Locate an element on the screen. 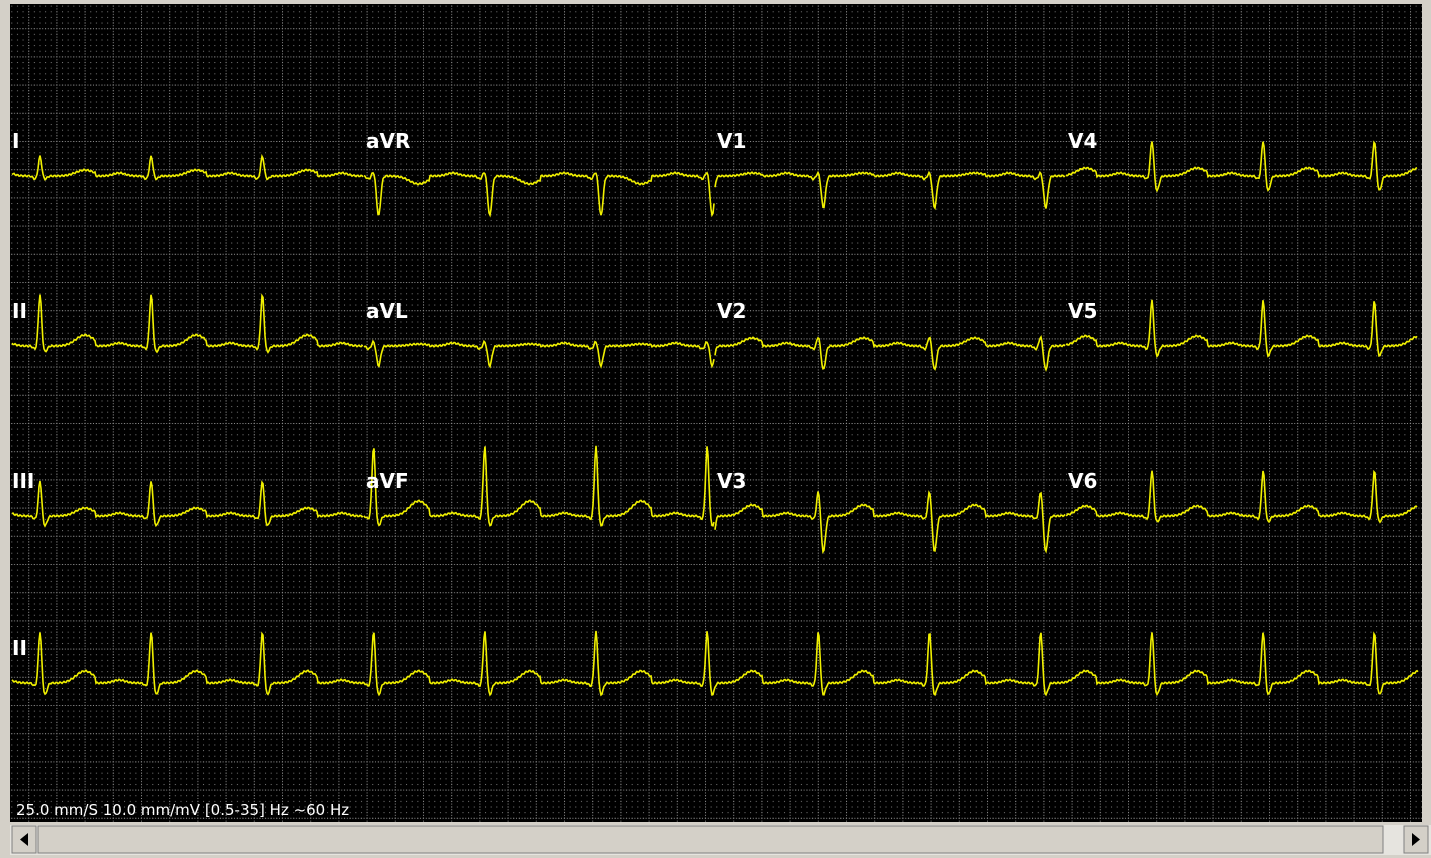 This screenshot has width=1431, height=858. lead-label: V1 is located at coordinates (731, 141).